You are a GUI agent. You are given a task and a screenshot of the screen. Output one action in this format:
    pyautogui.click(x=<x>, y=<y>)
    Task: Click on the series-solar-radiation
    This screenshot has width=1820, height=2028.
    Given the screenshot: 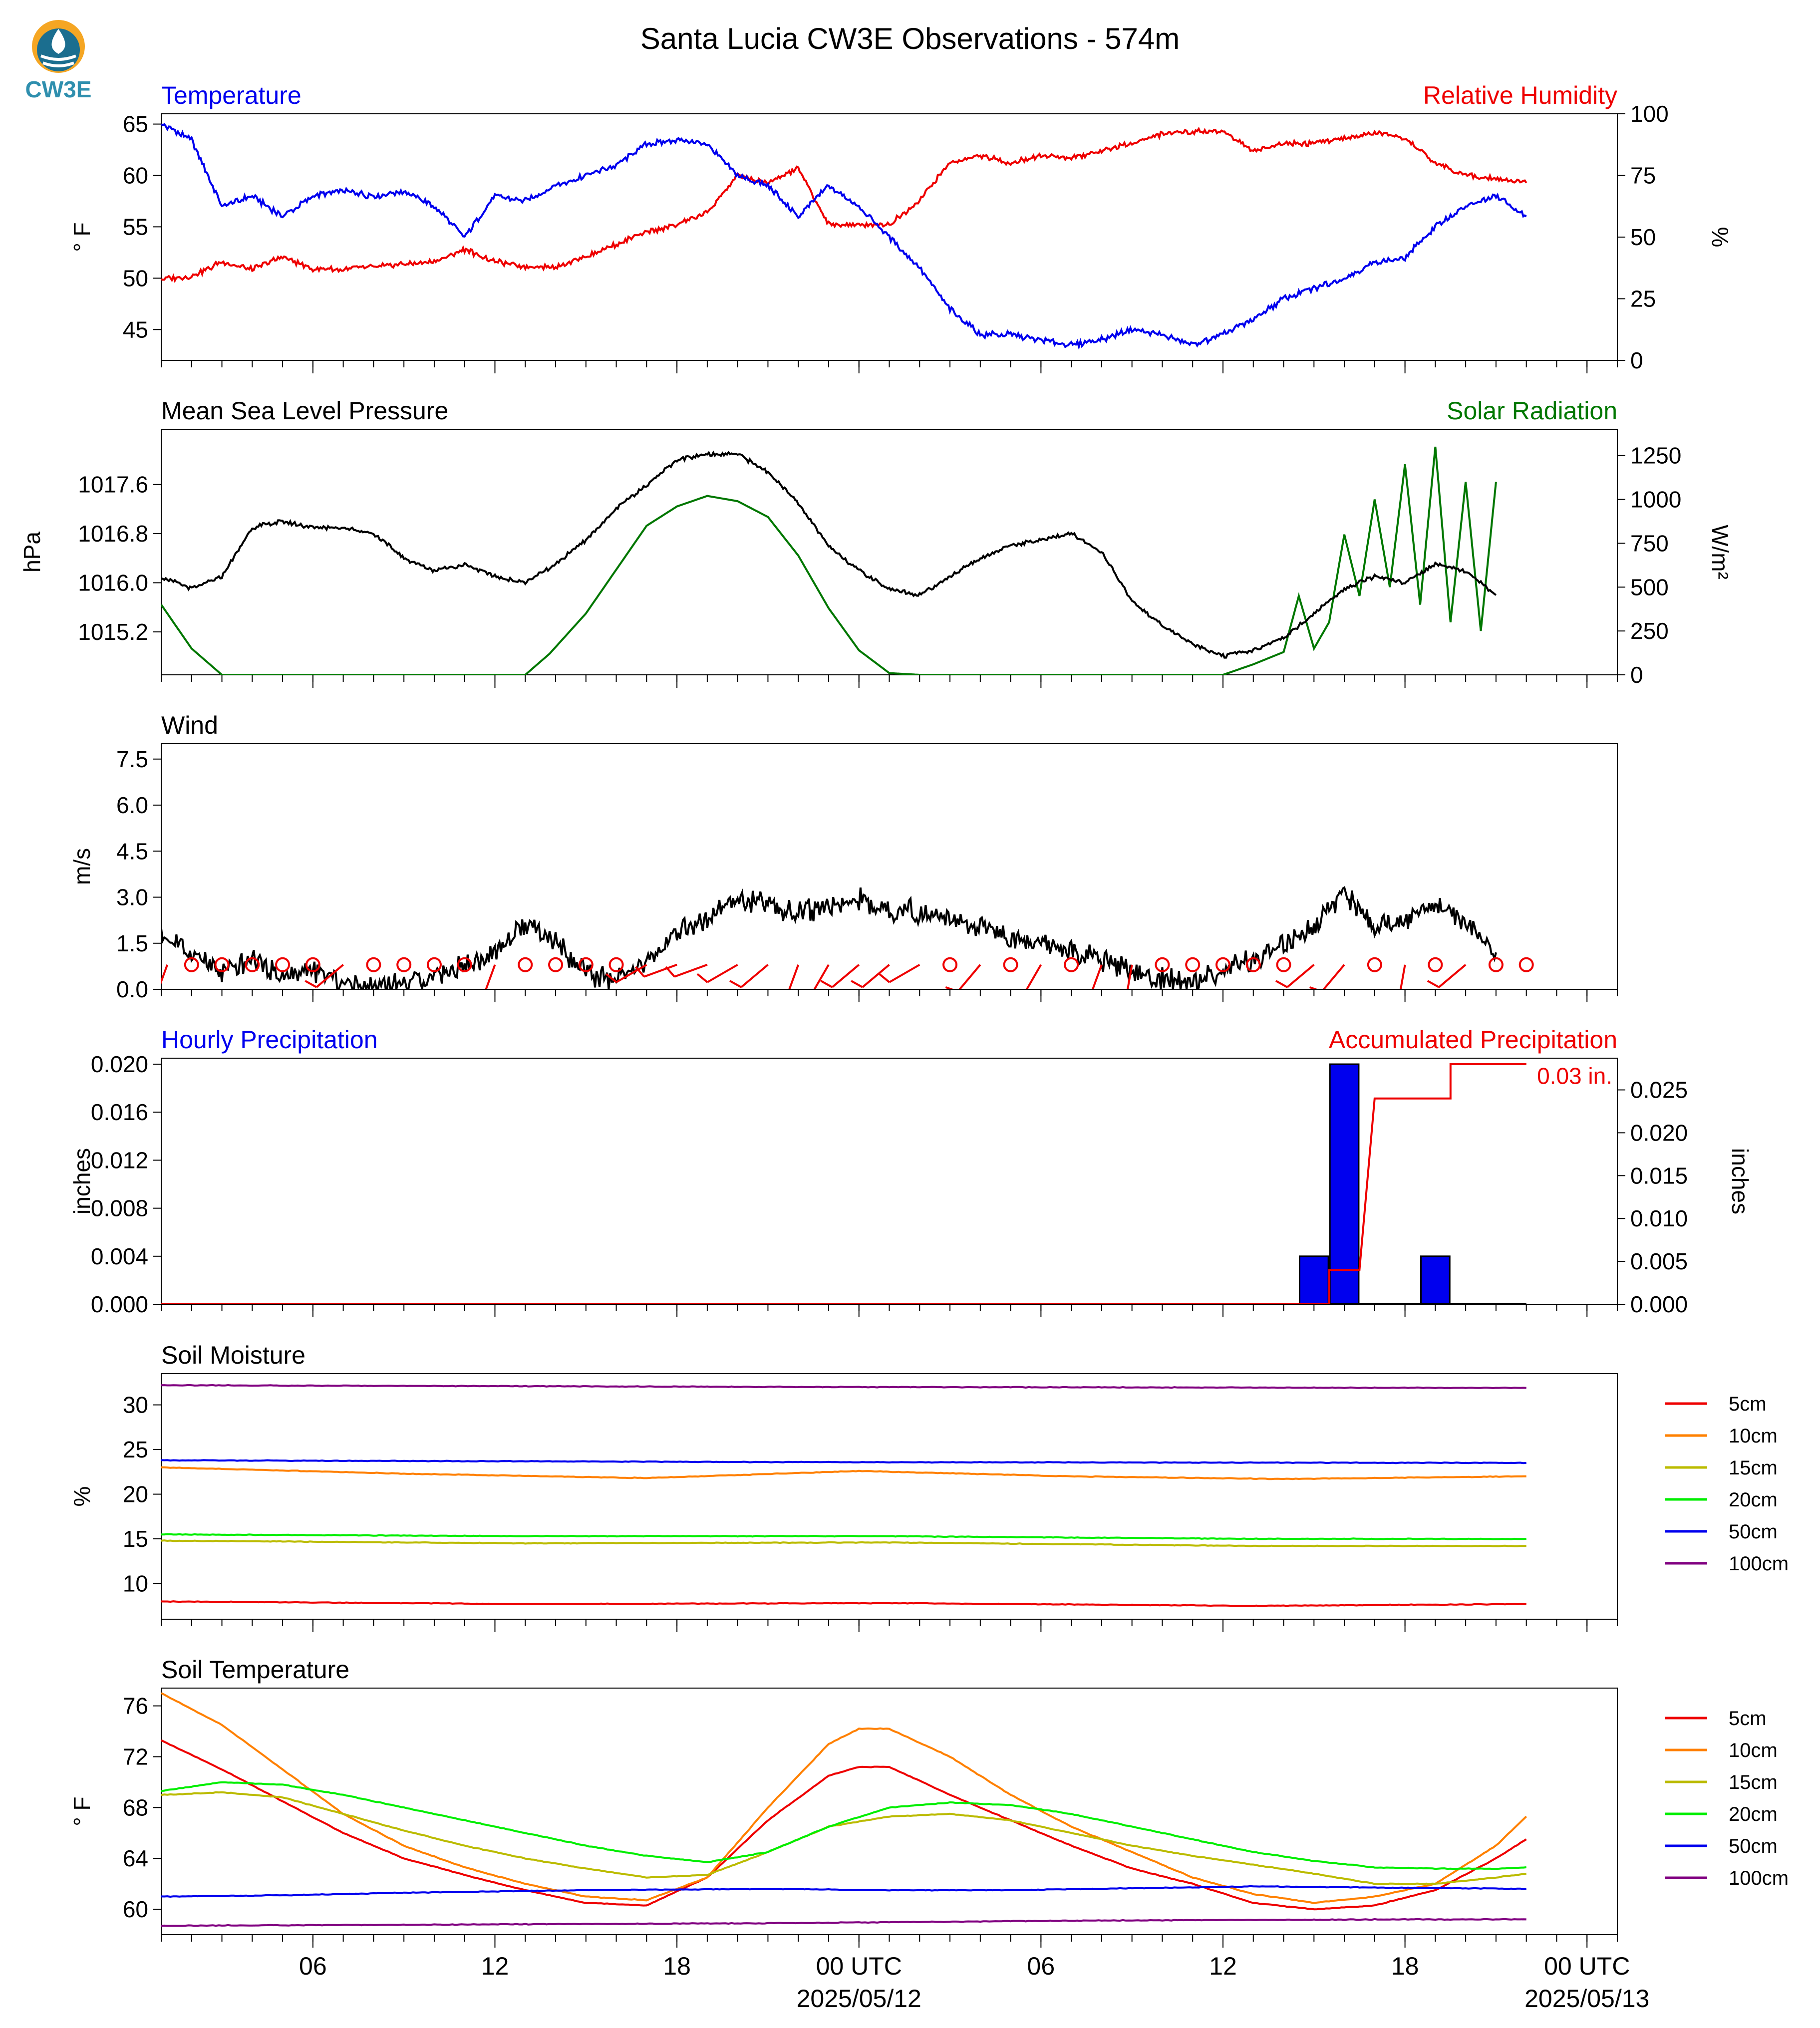 What is the action you would take?
    pyautogui.click(x=829, y=560)
    